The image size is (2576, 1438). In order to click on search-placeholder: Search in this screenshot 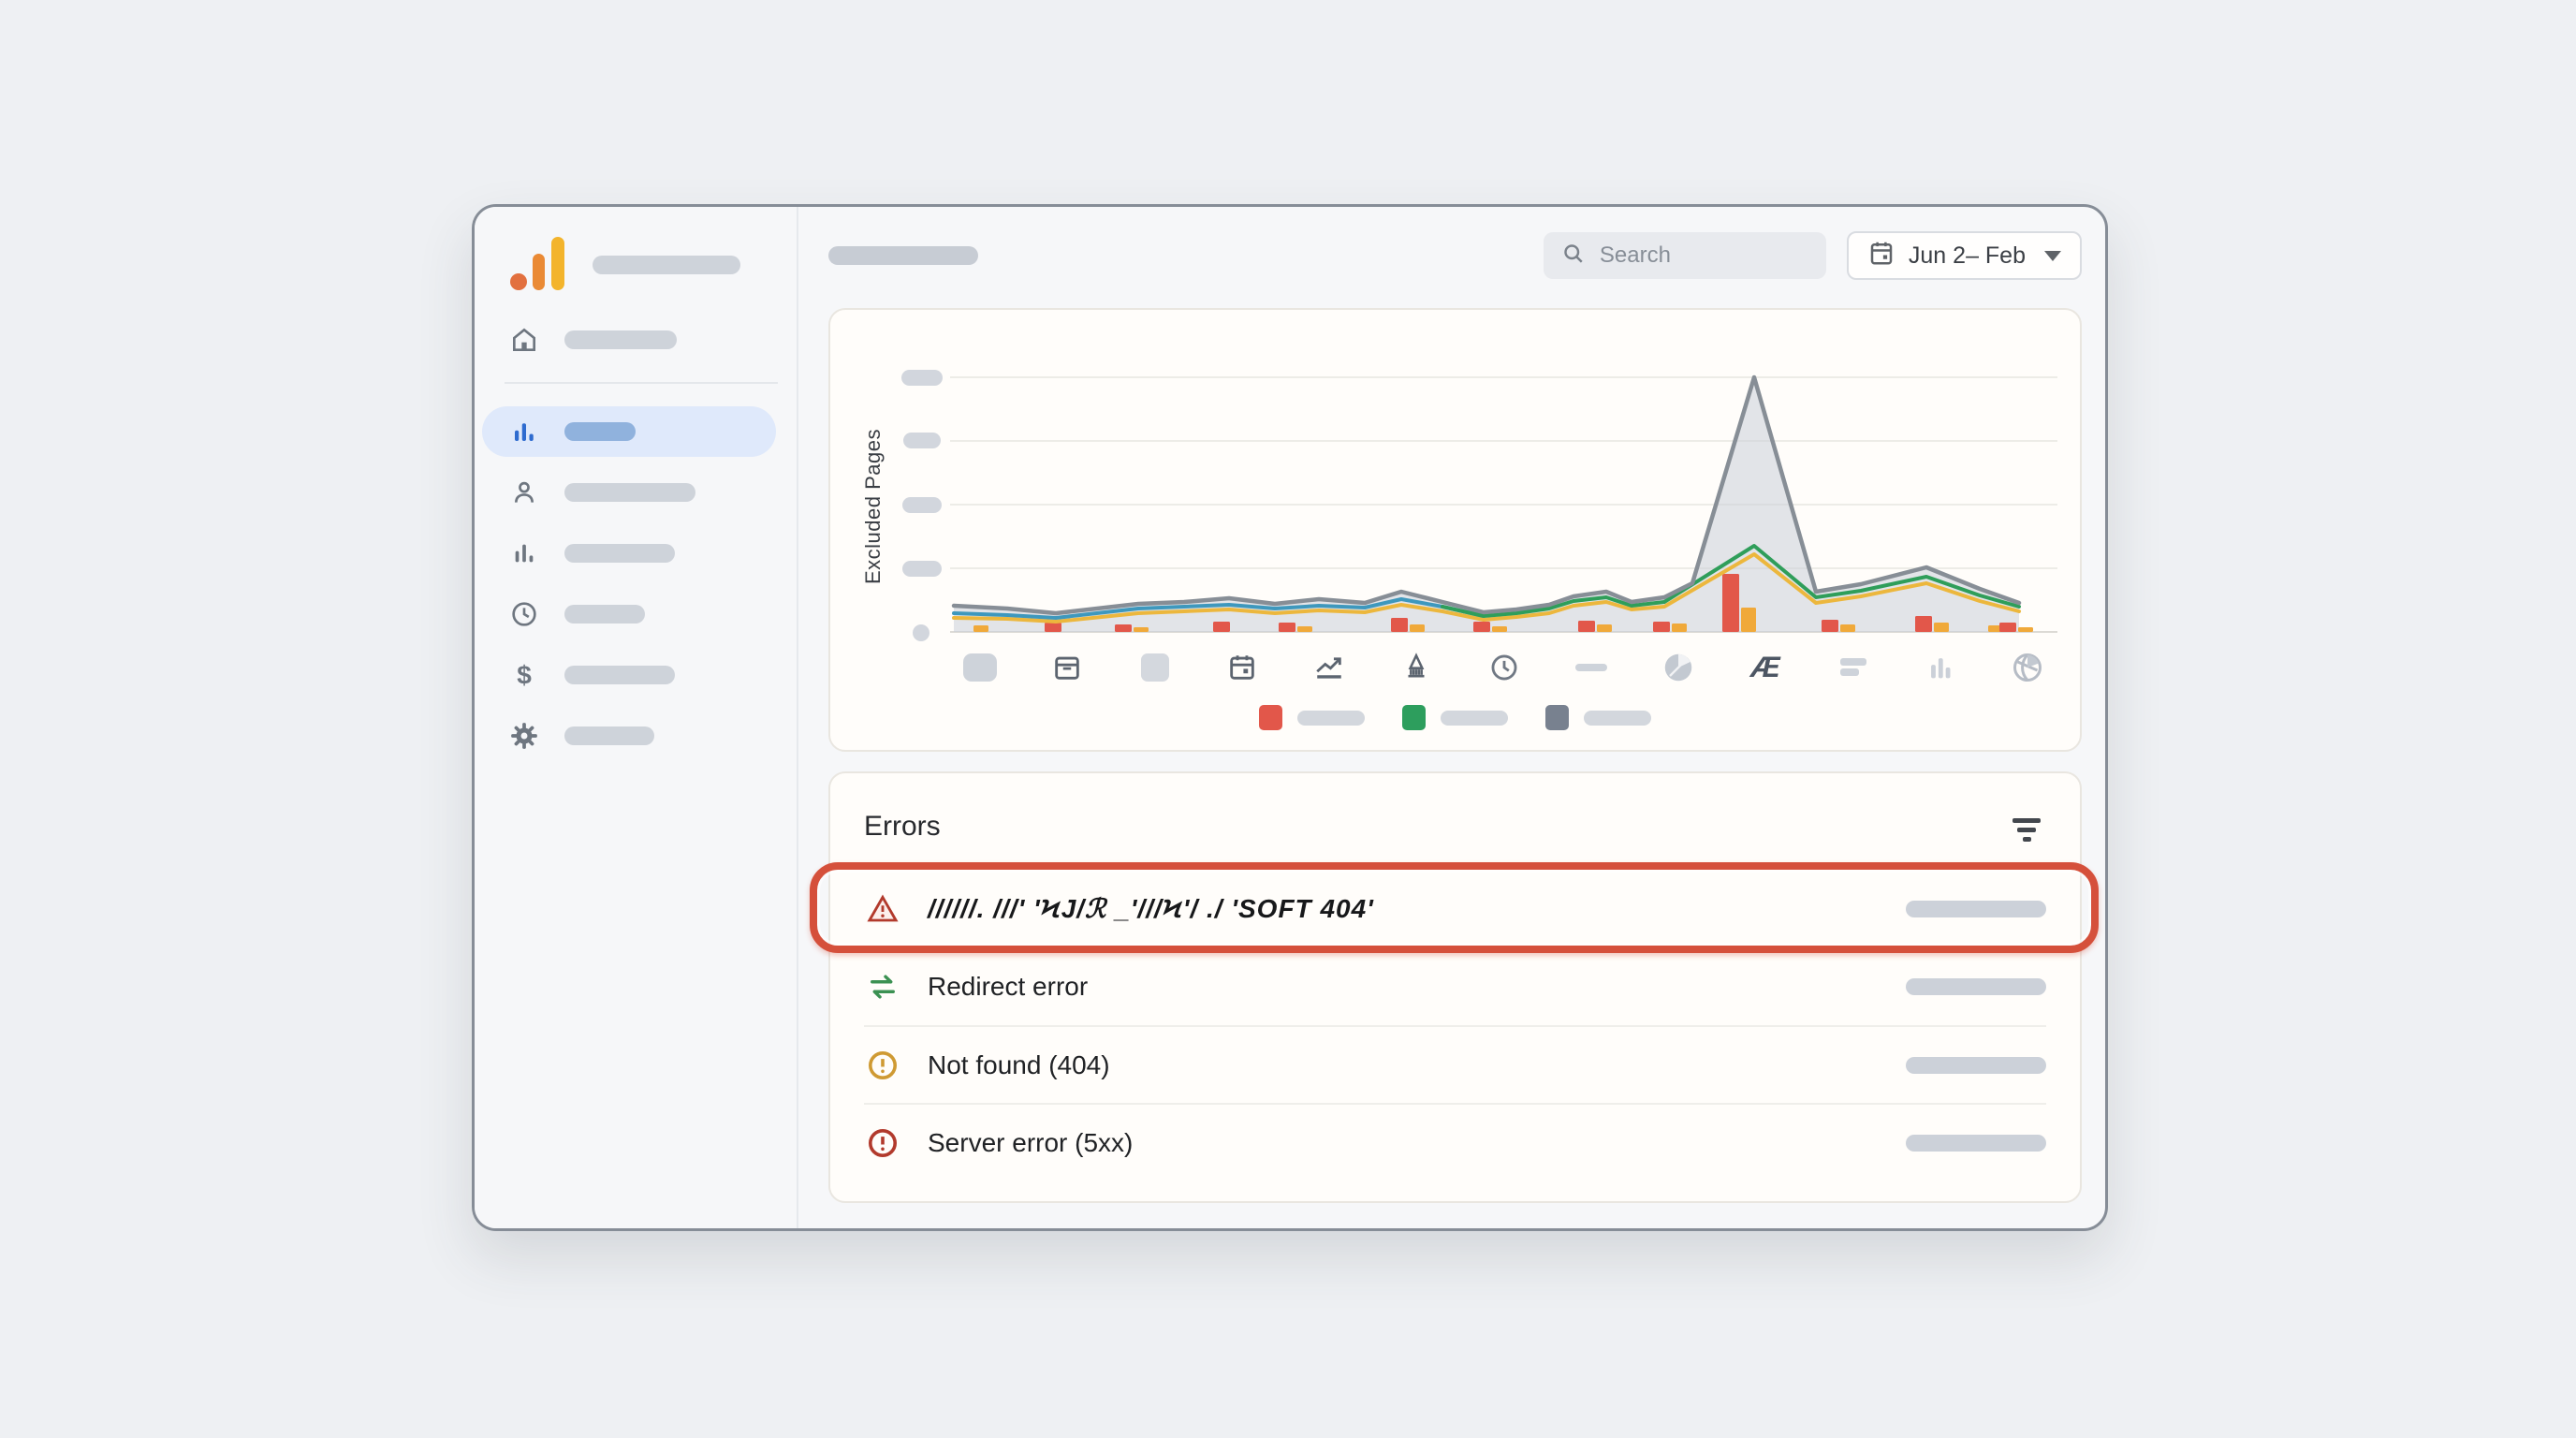, I will do `click(1635, 255)`.